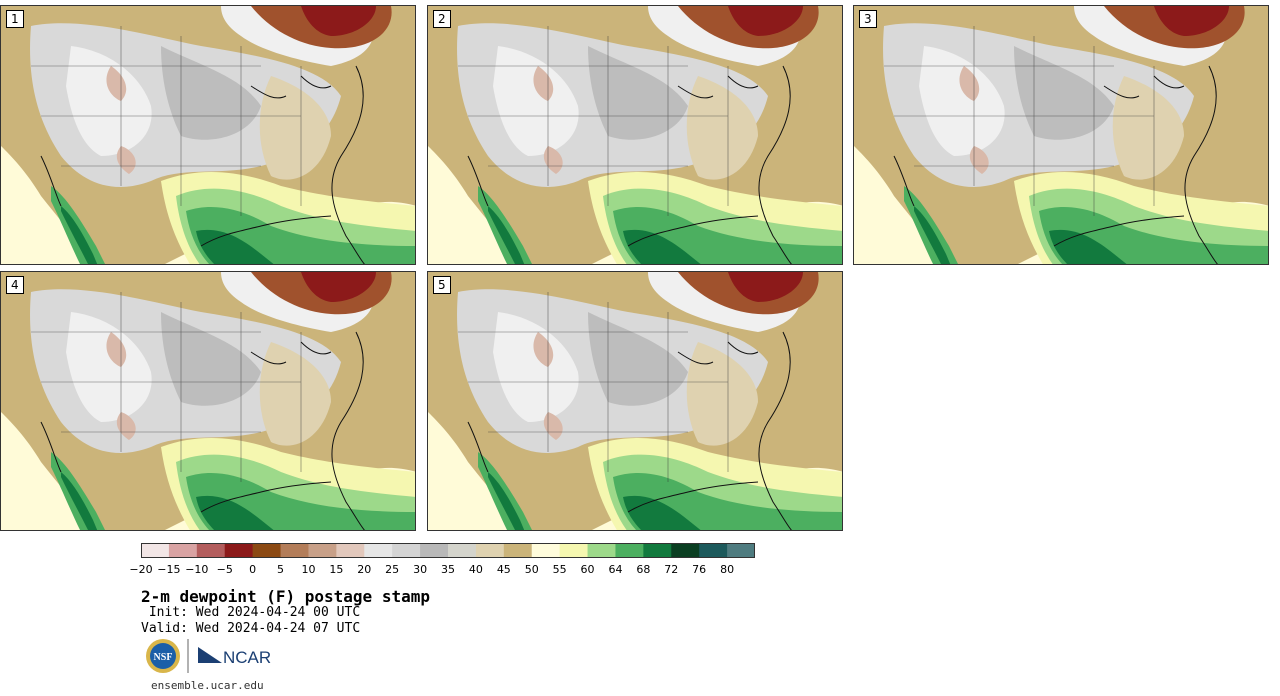 Image resolution: width=1280 pixels, height=696 pixels. Describe the element at coordinates (285, 596) in the screenshot. I see `page-title: 2-m dewpoint (F) postage stamp` at that location.